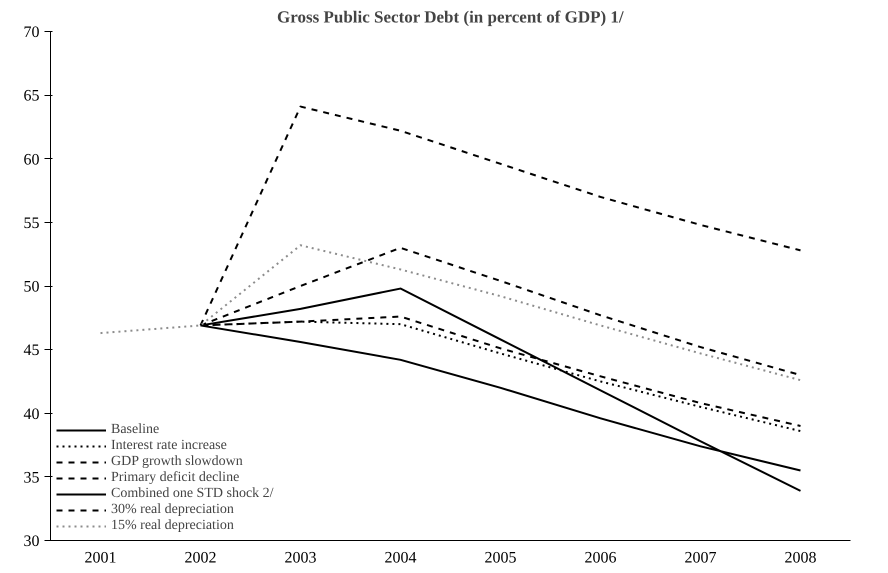 The width and height of the screenshot is (888, 573). I want to click on legend-label: 15% real depreciation, so click(172, 526).